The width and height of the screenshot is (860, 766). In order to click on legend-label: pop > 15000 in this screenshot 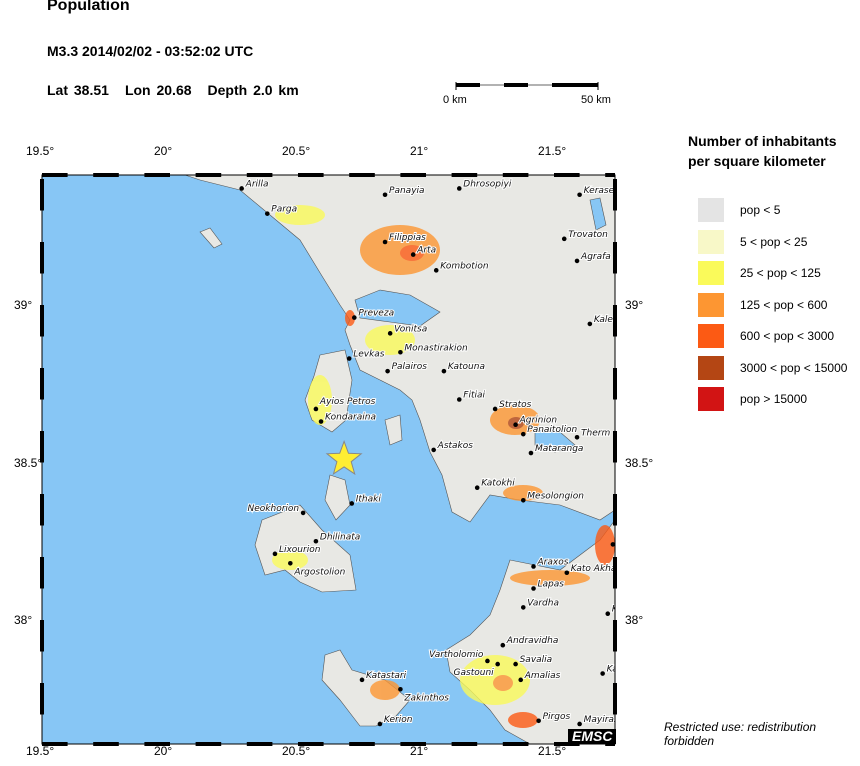, I will do `click(774, 399)`.